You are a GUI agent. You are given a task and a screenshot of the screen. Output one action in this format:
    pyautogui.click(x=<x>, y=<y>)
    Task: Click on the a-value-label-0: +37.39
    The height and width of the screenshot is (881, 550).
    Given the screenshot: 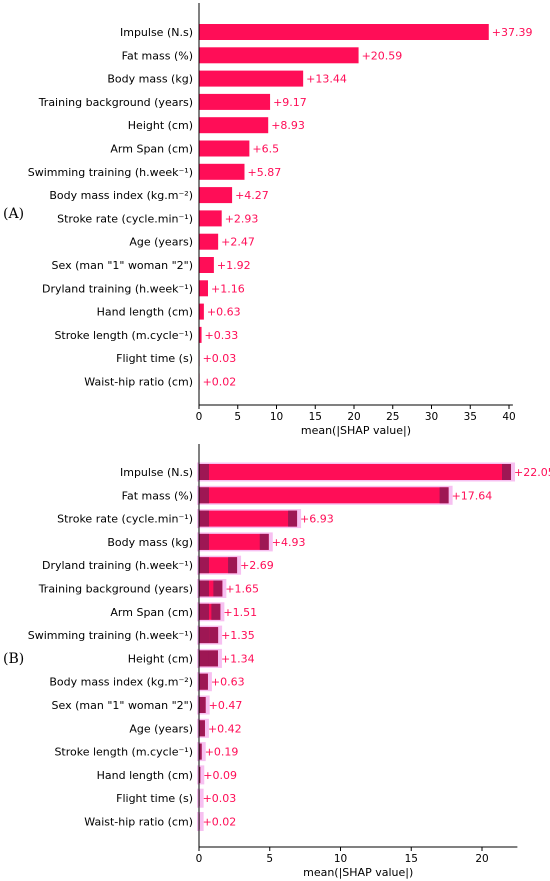 What is the action you would take?
    pyautogui.click(x=512, y=32)
    